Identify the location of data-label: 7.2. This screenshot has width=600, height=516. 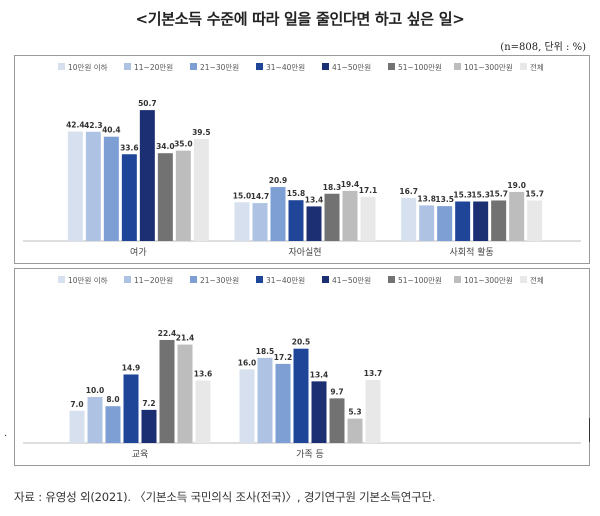
(148, 403).